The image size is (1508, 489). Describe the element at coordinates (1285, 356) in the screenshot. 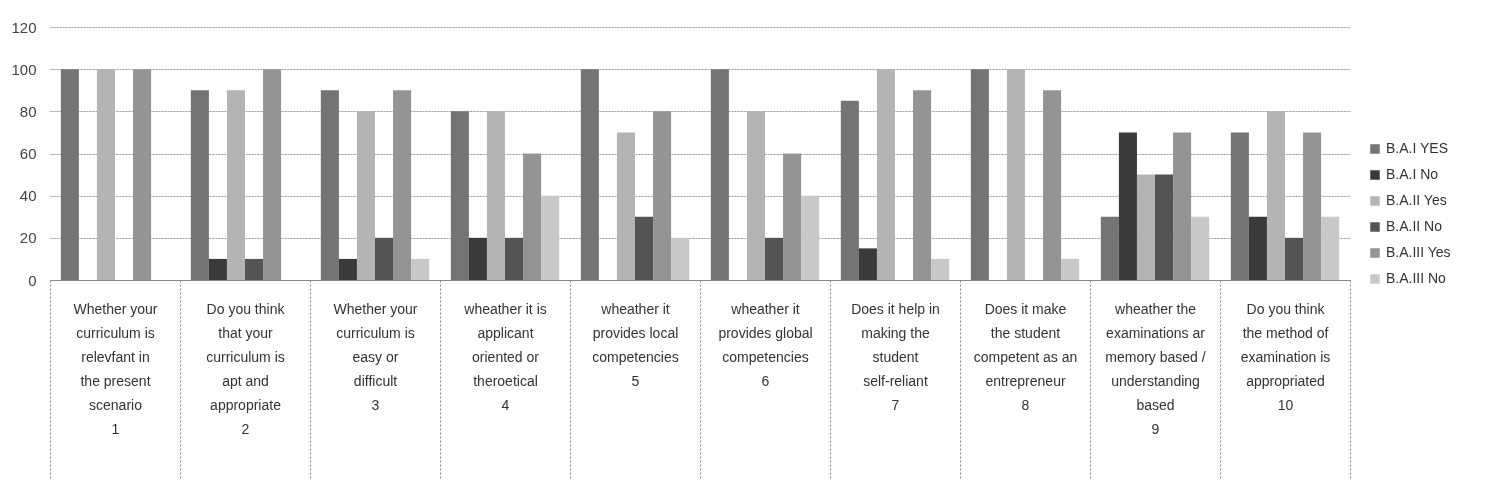

I see `x-tick-label: Do you think the method of examination is appropriated 10` at that location.